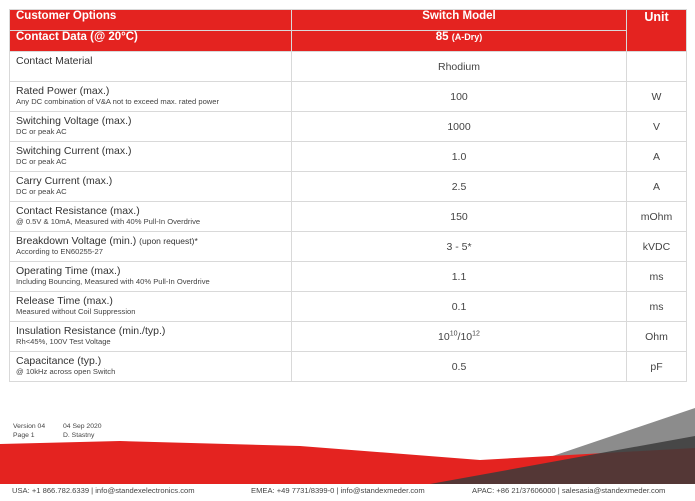 This screenshot has height=501, width=695. Describe the element at coordinates (656, 66) in the screenshot. I see `unit-cell` at that location.